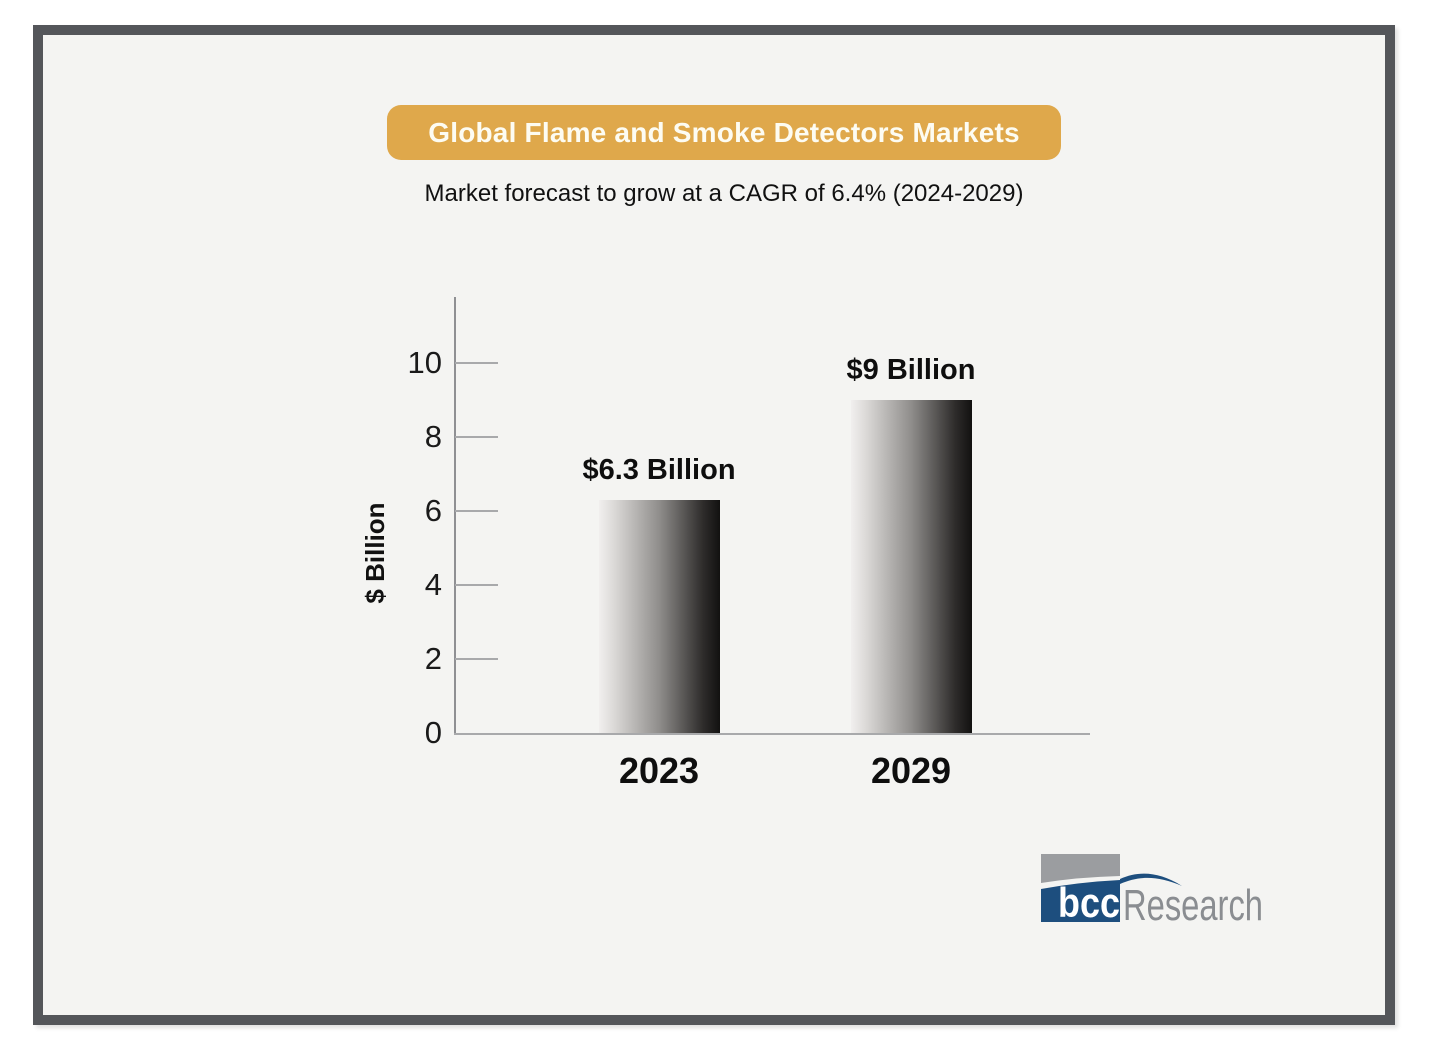 The width and height of the screenshot is (1430, 1052). What do you see at coordinates (1089, 902) in the screenshot?
I see `logo-bcc-text: bcc` at bounding box center [1089, 902].